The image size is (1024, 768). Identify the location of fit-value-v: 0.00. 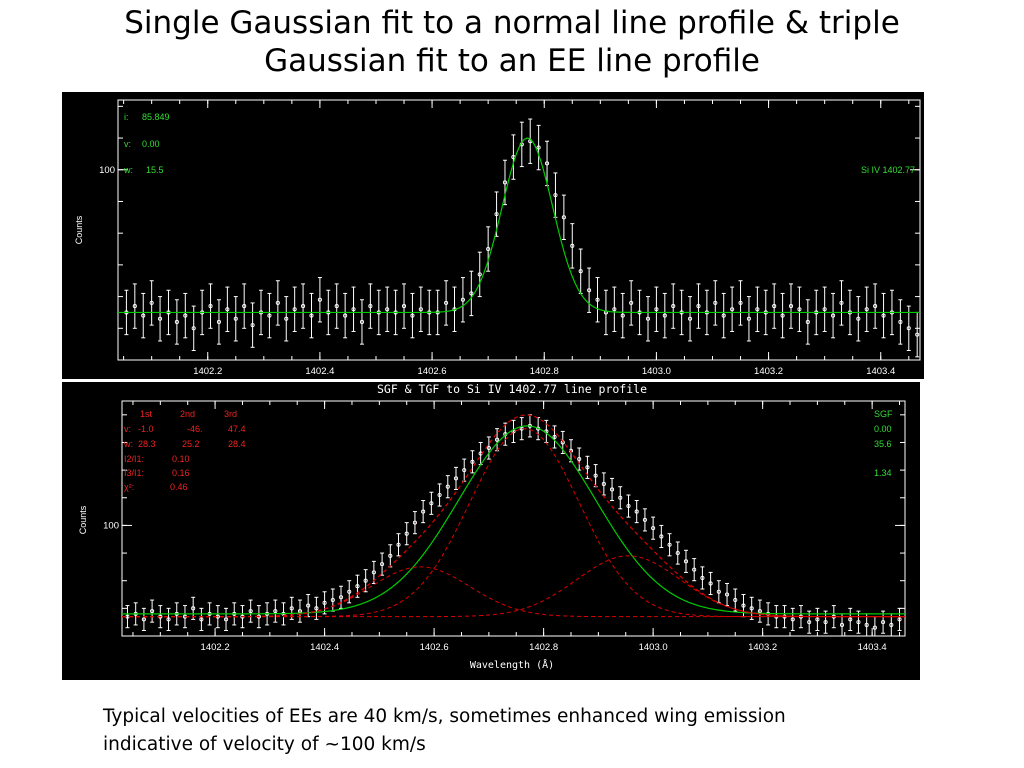
(151, 144).